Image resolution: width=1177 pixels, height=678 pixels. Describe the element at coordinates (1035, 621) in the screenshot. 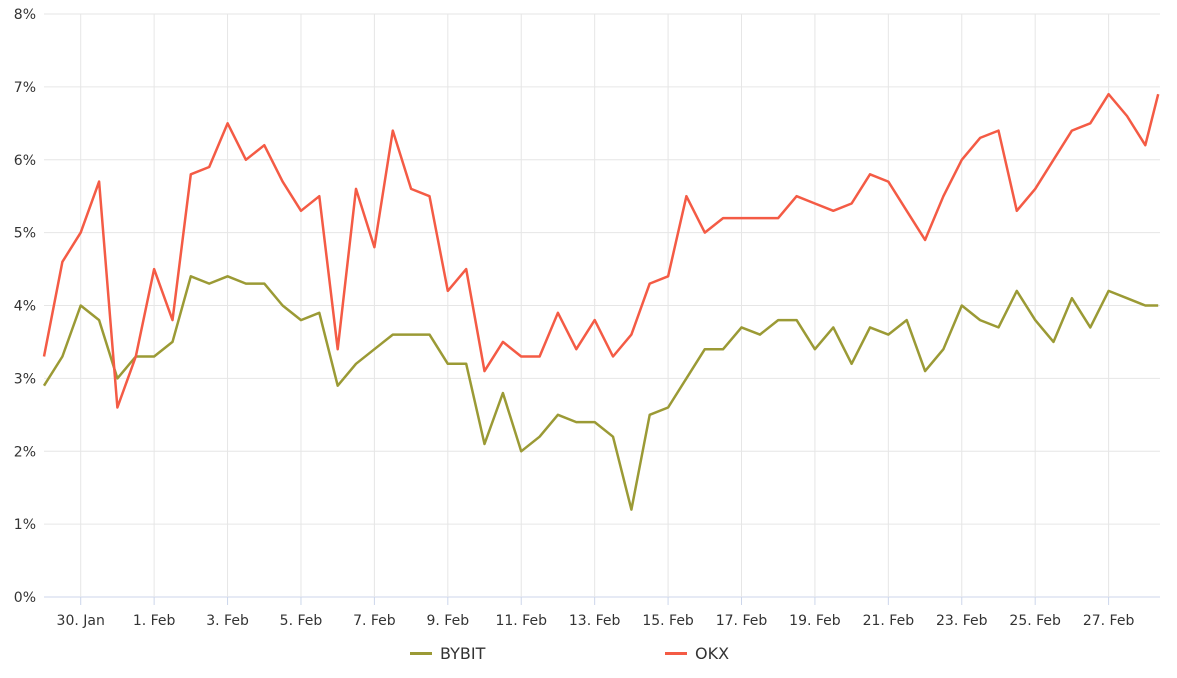

I see `x-tick-label: 25. Feb` at that location.